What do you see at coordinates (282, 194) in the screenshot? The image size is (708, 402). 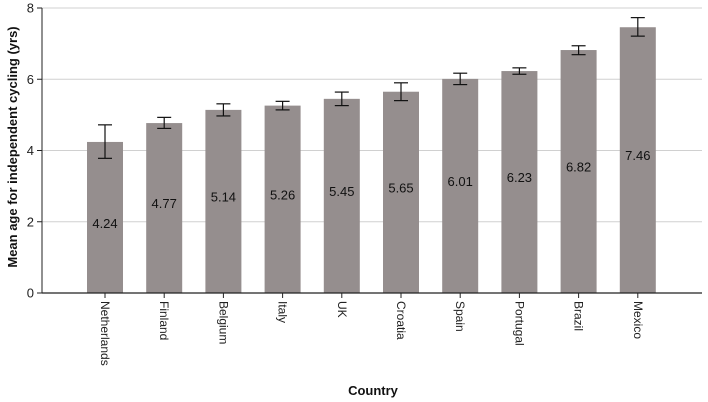 I see `data-label: 5.26` at bounding box center [282, 194].